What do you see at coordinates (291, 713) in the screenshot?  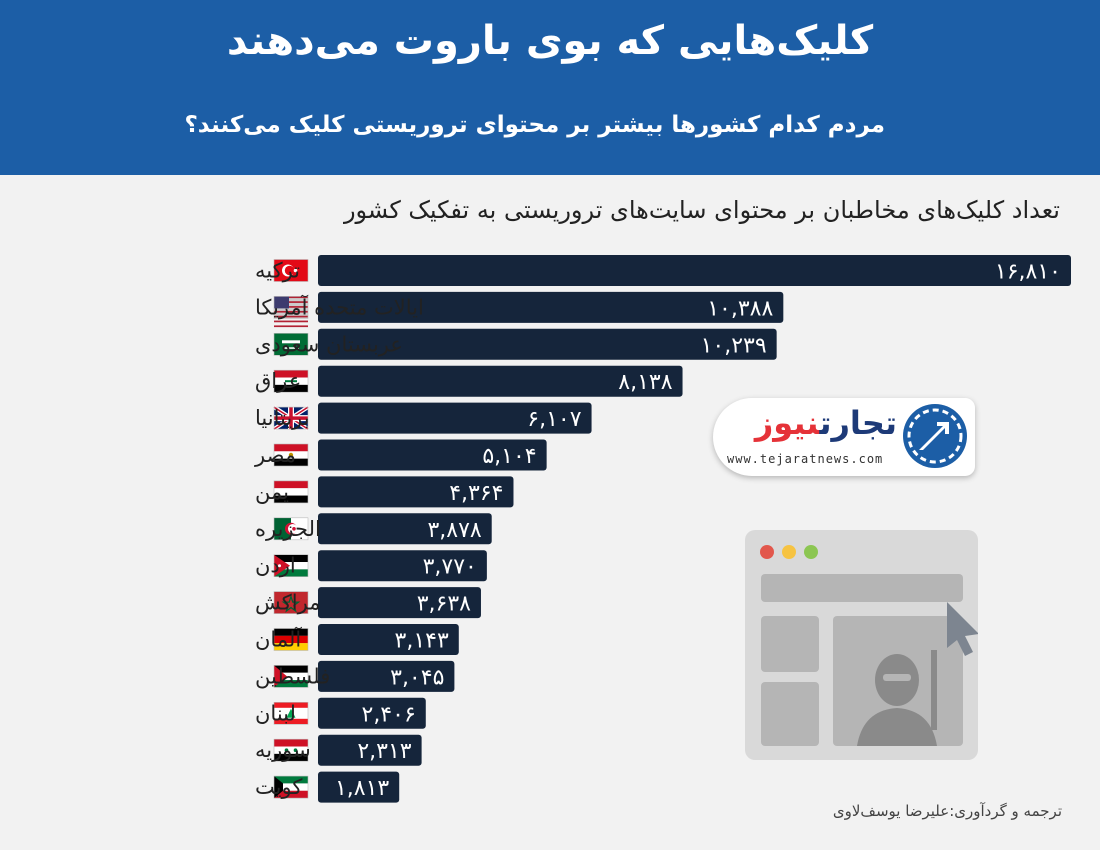 I see `lebanon-flag-icon` at bounding box center [291, 713].